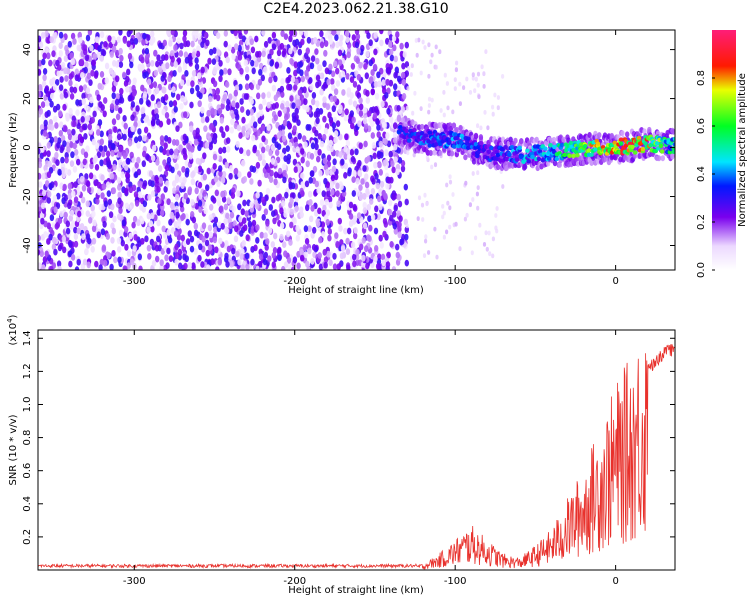 Image resolution: width=750 pixels, height=600 pixels. I want to click on y-tick-label: 20, so click(27, 98).